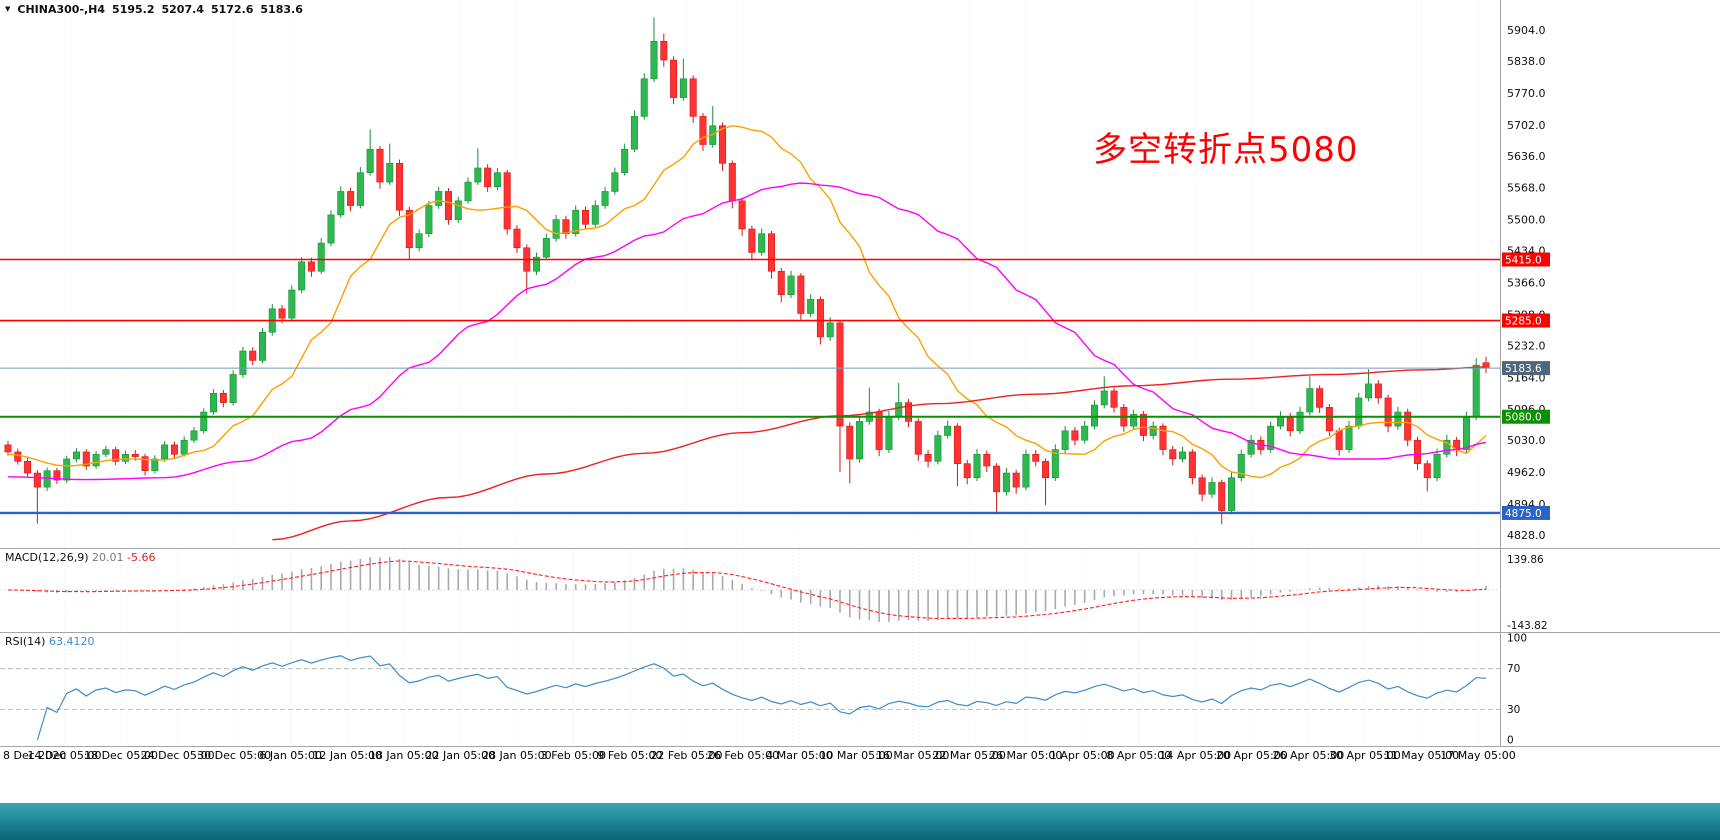 The width and height of the screenshot is (1720, 840). Describe the element at coordinates (177, 755) in the screenshot. I see `time-axis-label: 24 Dec 05:00` at that location.